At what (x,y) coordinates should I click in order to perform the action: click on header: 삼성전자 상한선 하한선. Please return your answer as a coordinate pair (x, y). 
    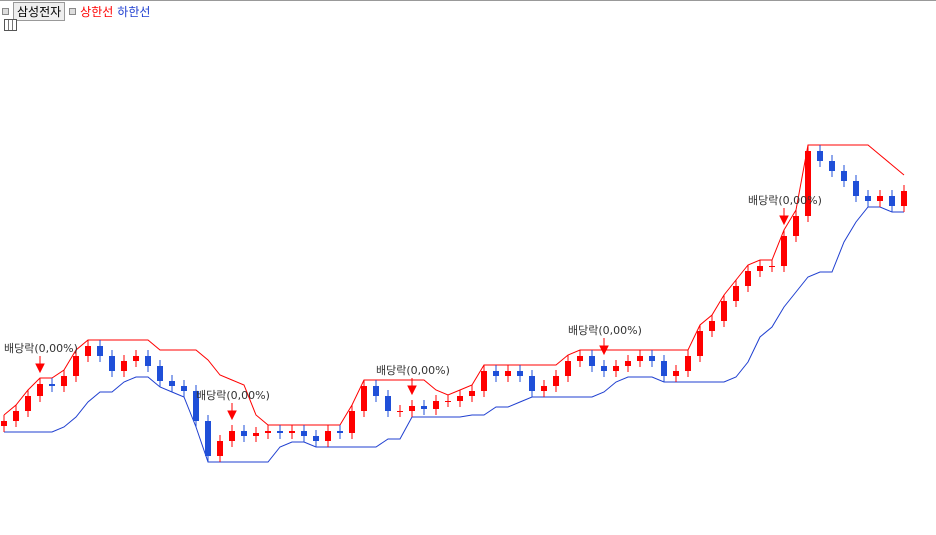
    Looking at the image, I should click on (76, 11).